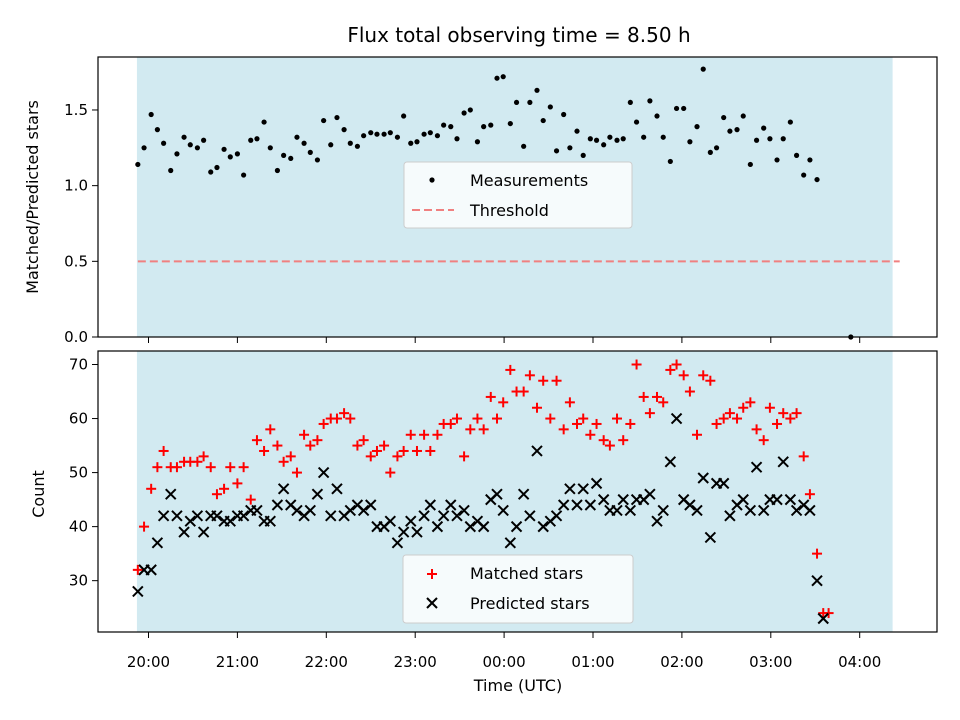 The width and height of the screenshot is (960, 720). I want to click on bottom-x-axis-label: Time (UTC), so click(517, 685).